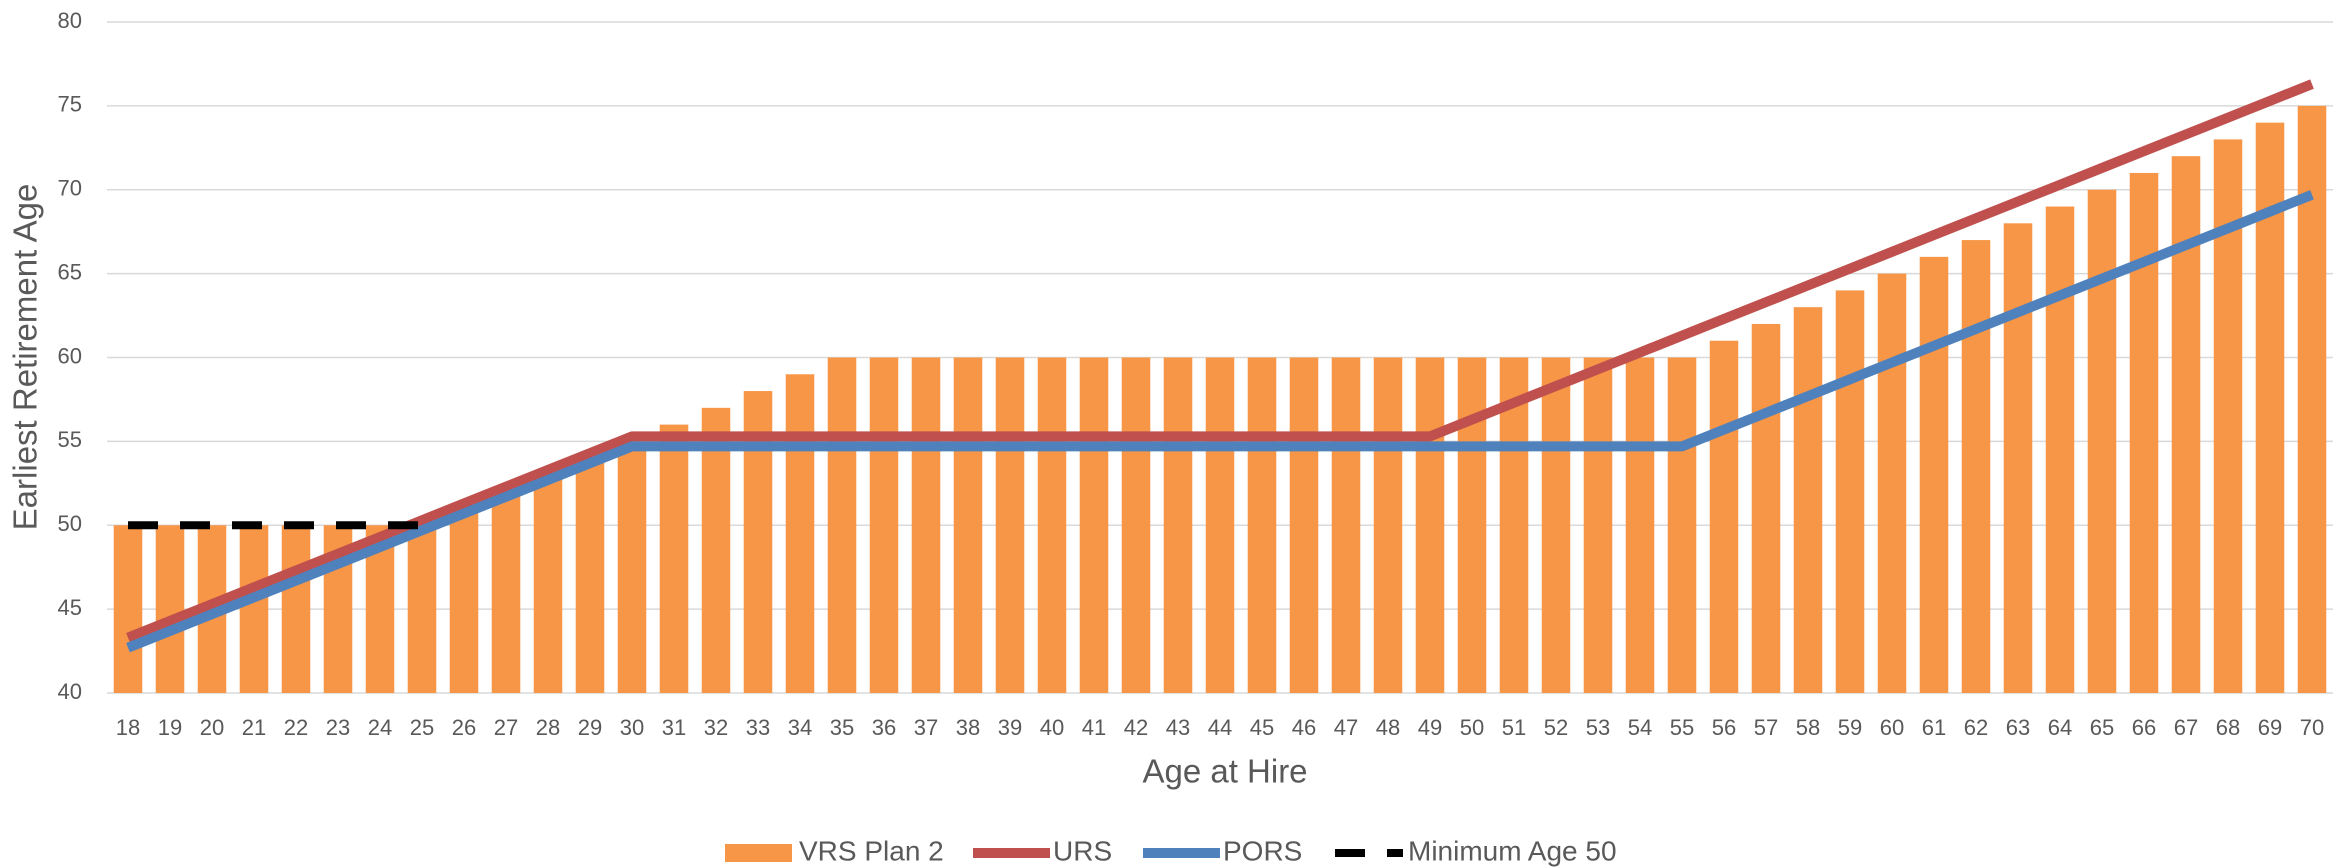  What do you see at coordinates (70, 355) in the screenshot?
I see `y-tick-label: 60` at bounding box center [70, 355].